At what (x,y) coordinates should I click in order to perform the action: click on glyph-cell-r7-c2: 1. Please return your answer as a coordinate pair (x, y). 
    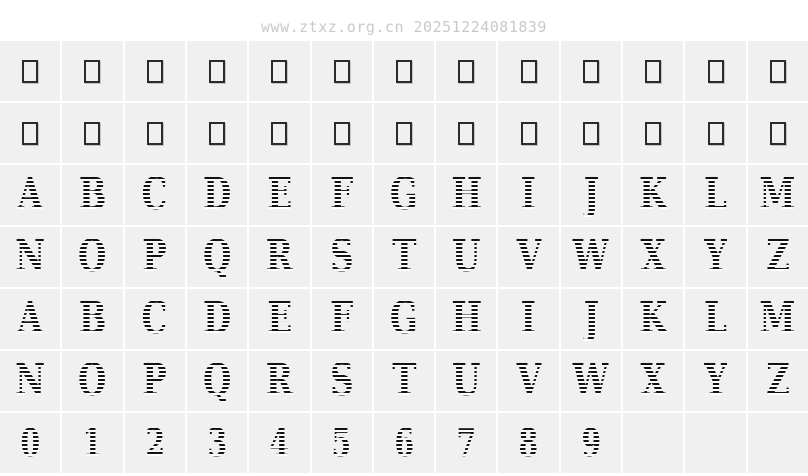
    Looking at the image, I should click on (92, 443).